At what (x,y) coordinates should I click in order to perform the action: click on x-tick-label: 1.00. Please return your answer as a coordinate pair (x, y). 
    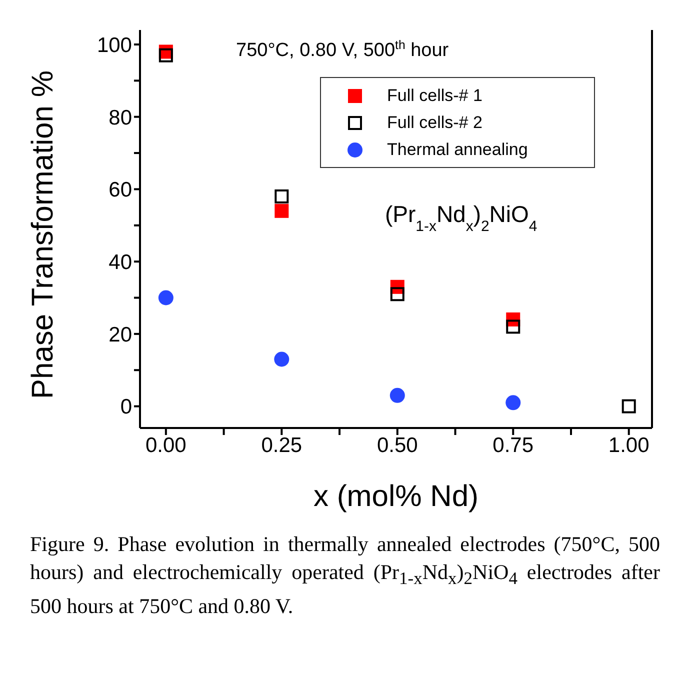
    Looking at the image, I should click on (629, 445).